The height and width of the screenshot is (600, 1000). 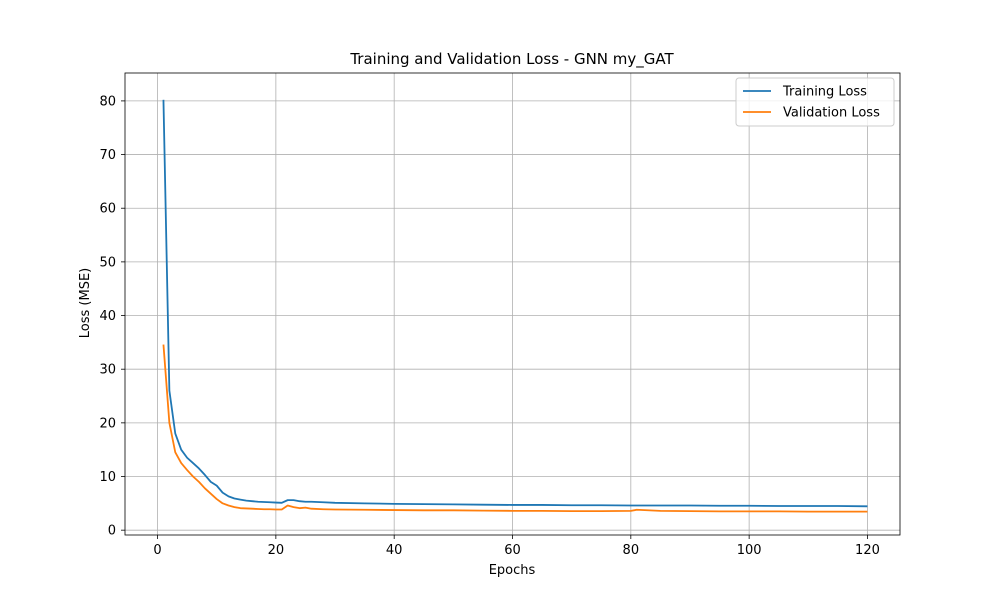 What do you see at coordinates (276, 550) in the screenshot?
I see `x-tick-label: 20` at bounding box center [276, 550].